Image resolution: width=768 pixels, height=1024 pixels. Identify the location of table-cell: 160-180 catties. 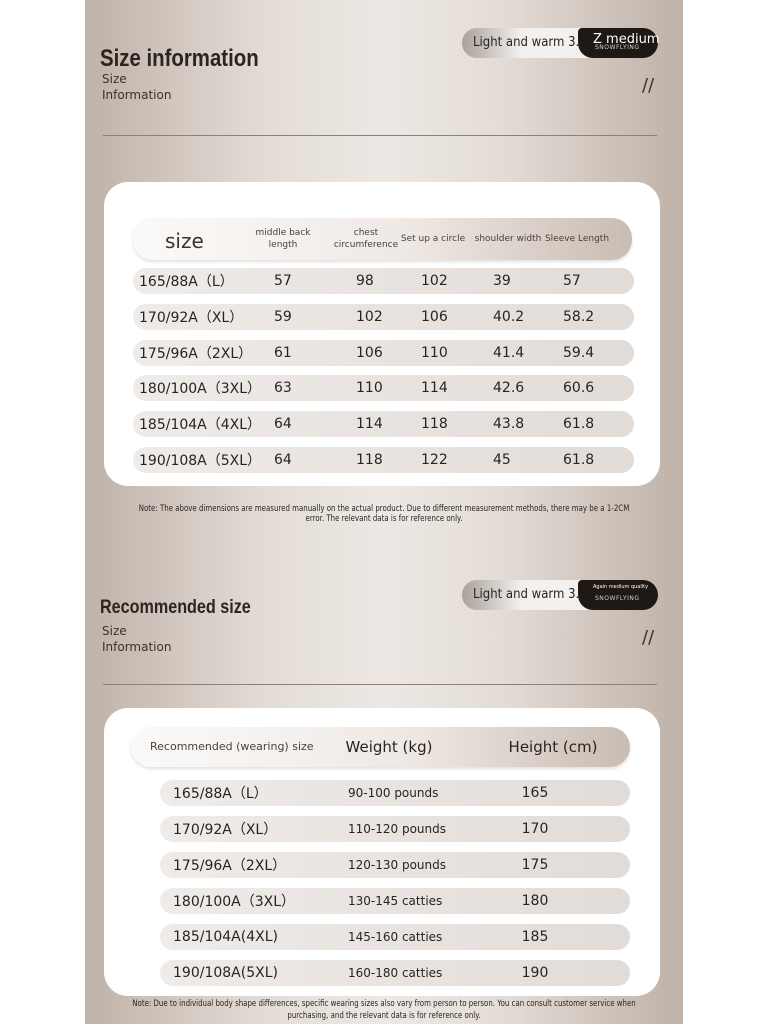
(395, 973).